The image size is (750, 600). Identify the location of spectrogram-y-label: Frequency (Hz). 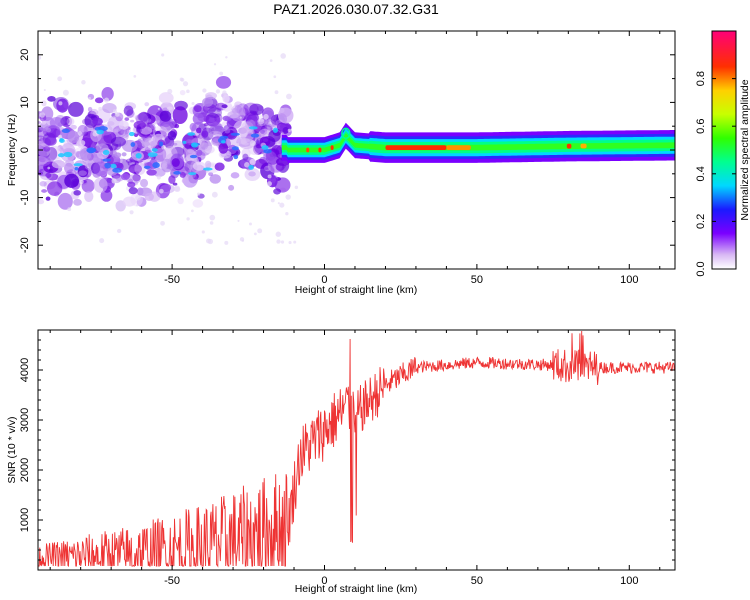
(12, 150).